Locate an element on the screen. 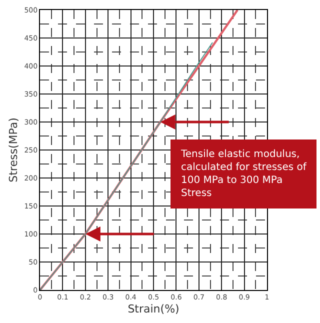 This screenshot has height=323, width=320. annotation: Tensile elastic modulus, calculated for stresses of 100 MPa to 300 MPa Stress is located at coordinates (243, 174).